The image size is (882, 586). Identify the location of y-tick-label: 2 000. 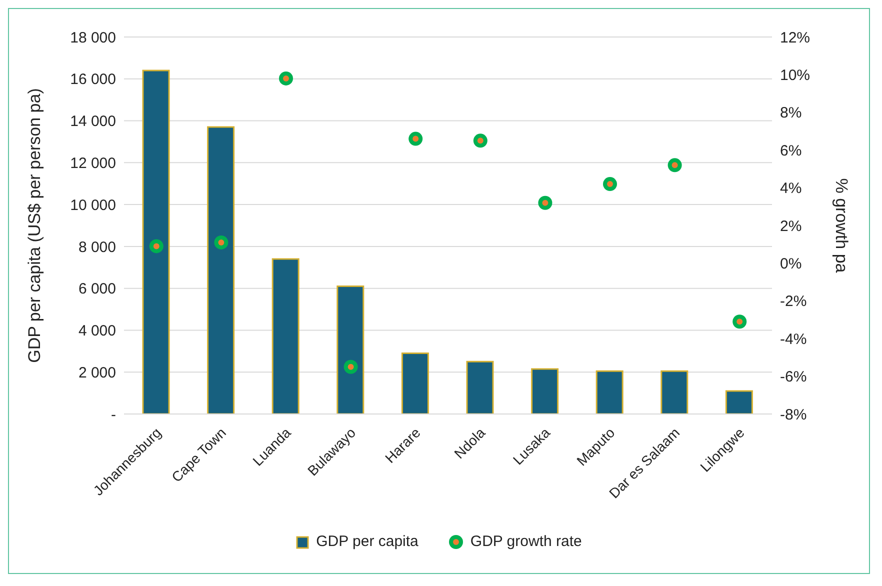
(97, 373).